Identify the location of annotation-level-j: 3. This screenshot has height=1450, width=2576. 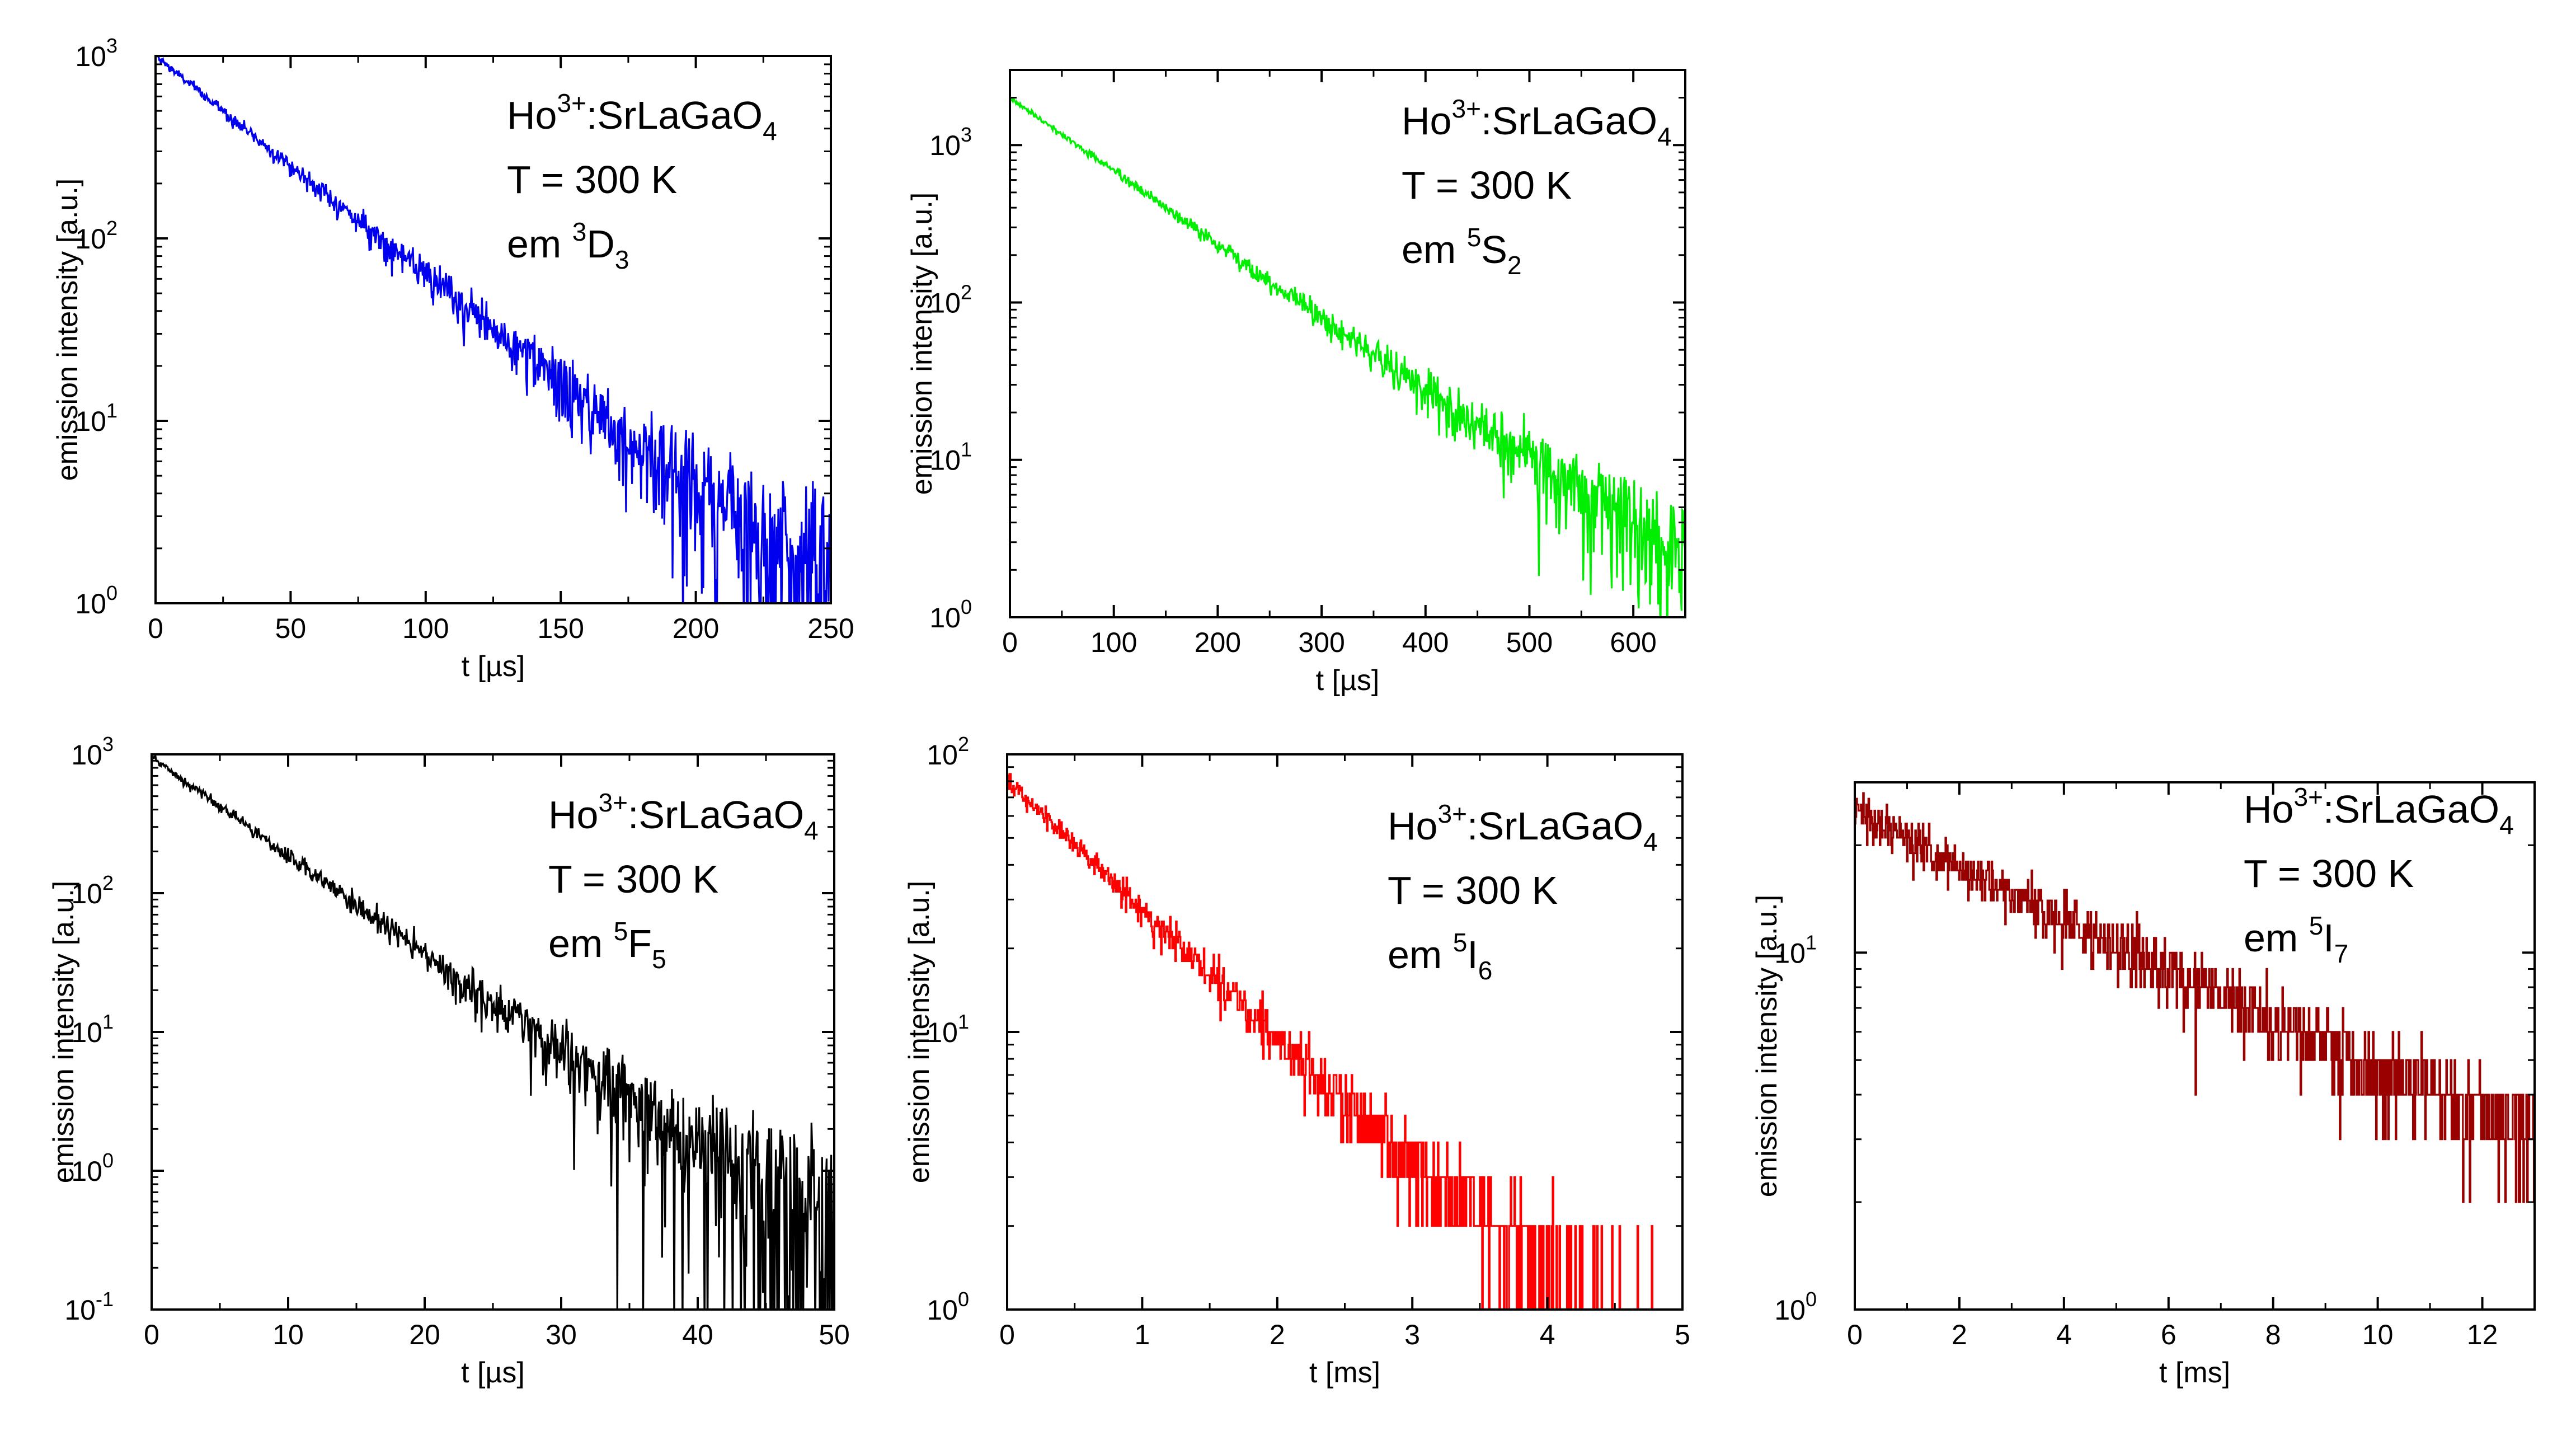
(622, 259).